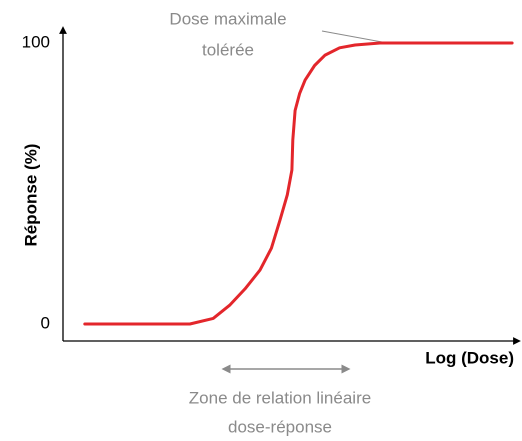 The height and width of the screenshot is (441, 522). Describe the element at coordinates (227, 18) in the screenshot. I see `annotation: Dose maximale` at that location.